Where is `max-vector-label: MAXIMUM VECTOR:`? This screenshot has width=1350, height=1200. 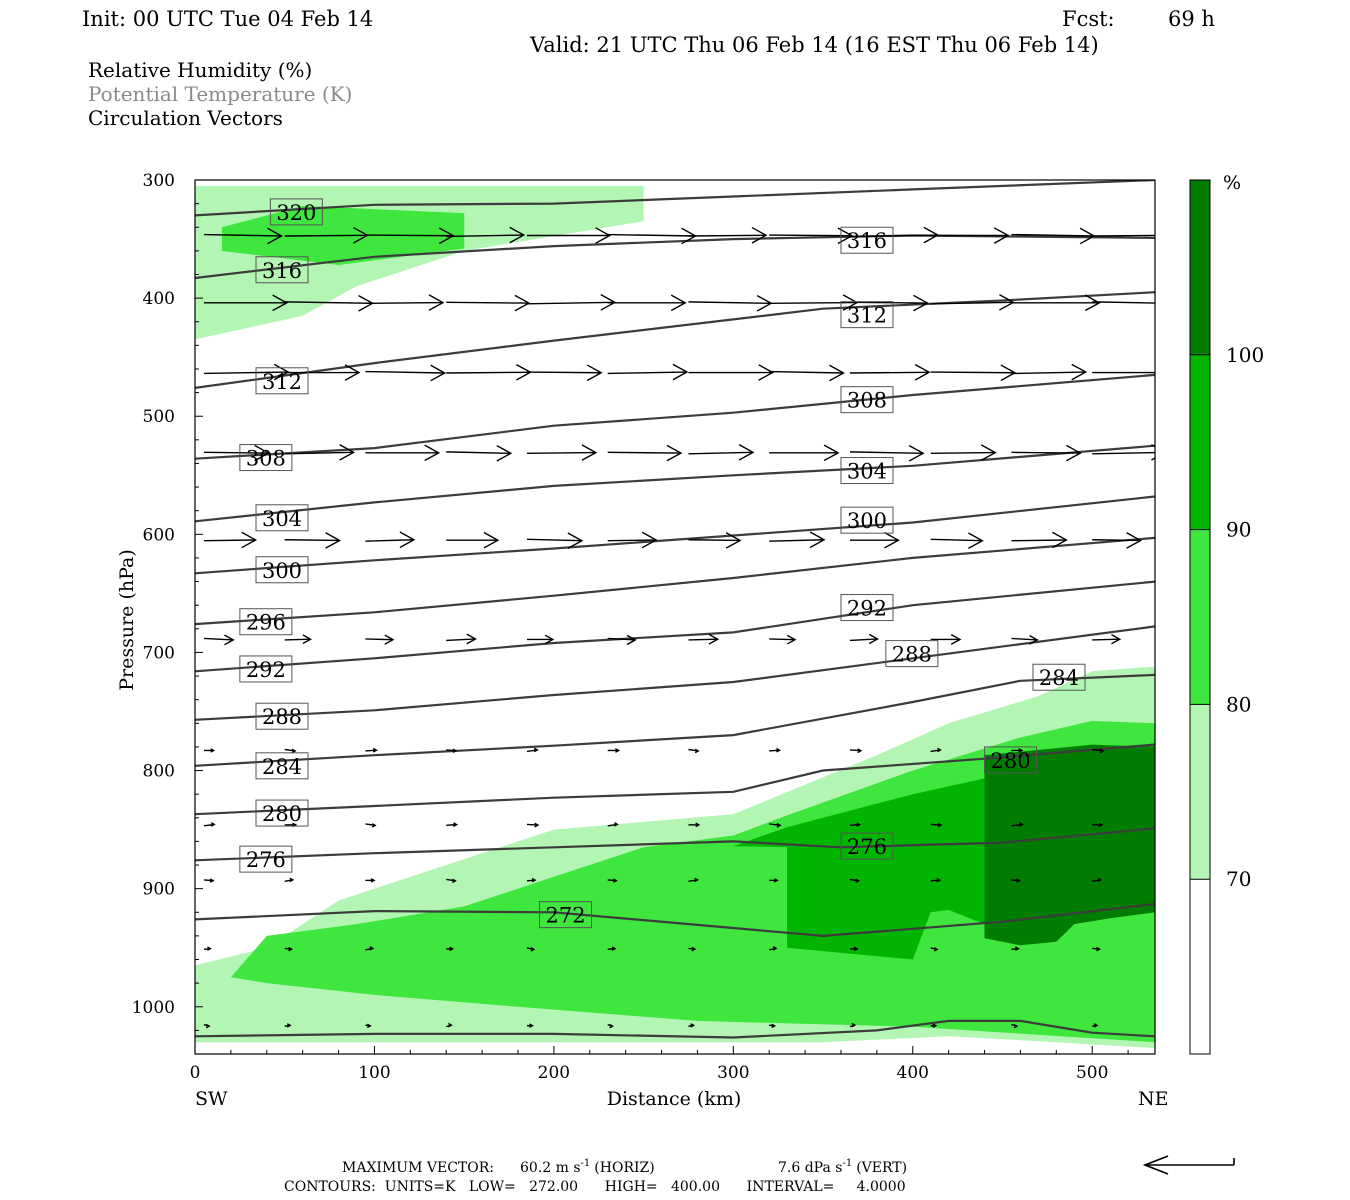
max-vector-label: MAXIMUM VECTOR: is located at coordinates (418, 1168).